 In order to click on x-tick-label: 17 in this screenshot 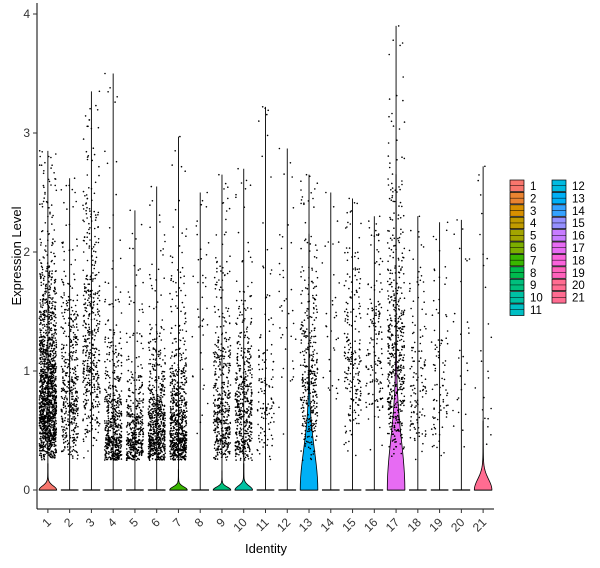, I will do `click(393, 525)`.